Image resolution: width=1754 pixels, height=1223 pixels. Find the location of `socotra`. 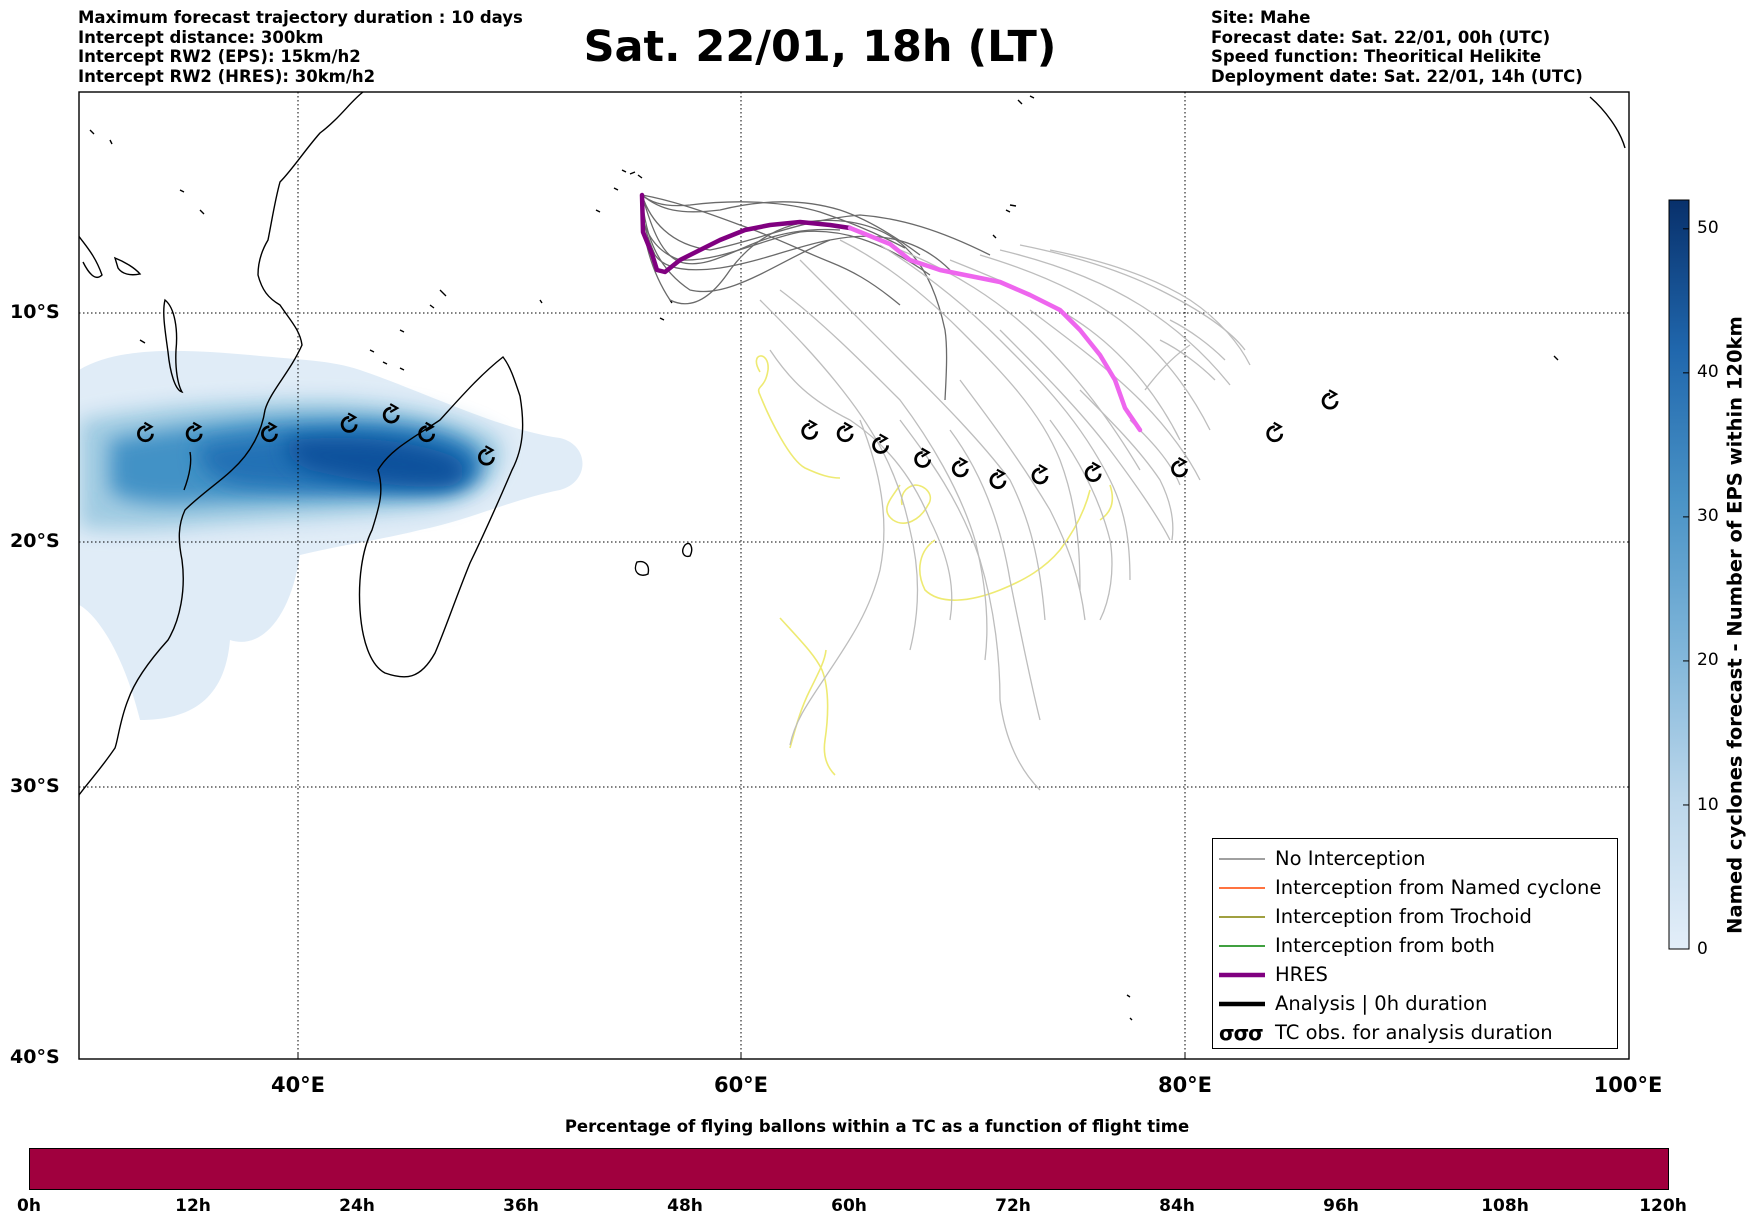

socotra is located at coordinates (91, 257).